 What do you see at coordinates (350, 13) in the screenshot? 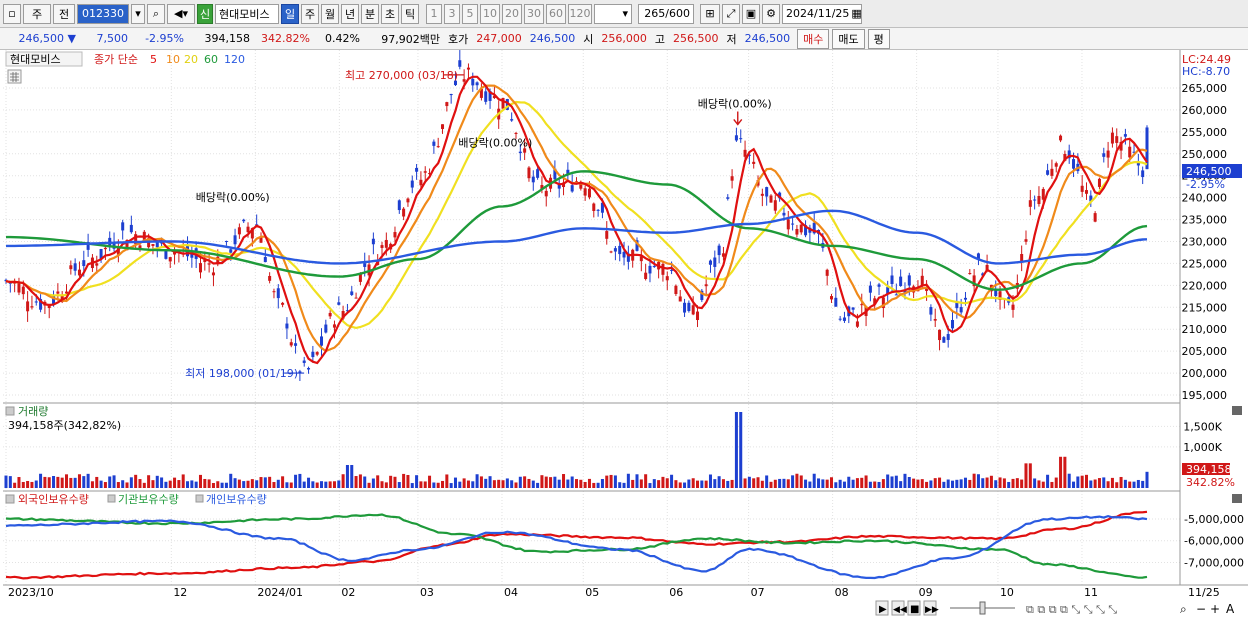
I see `period-year: 년` at bounding box center [350, 13].